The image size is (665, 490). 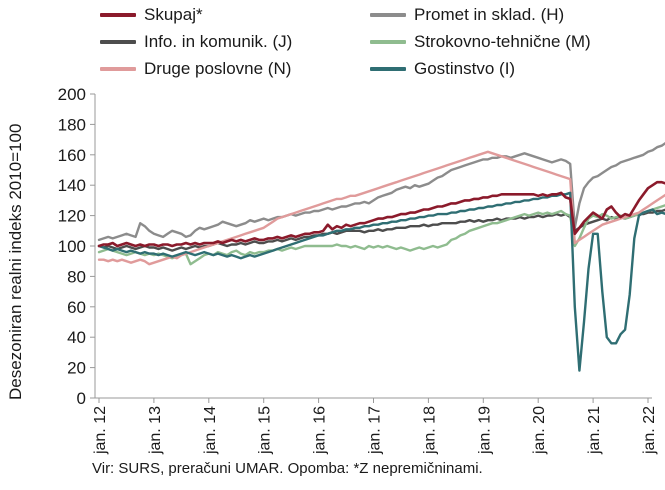 I want to click on legend-label: Druge poslovne (N), so click(x=218, y=68).